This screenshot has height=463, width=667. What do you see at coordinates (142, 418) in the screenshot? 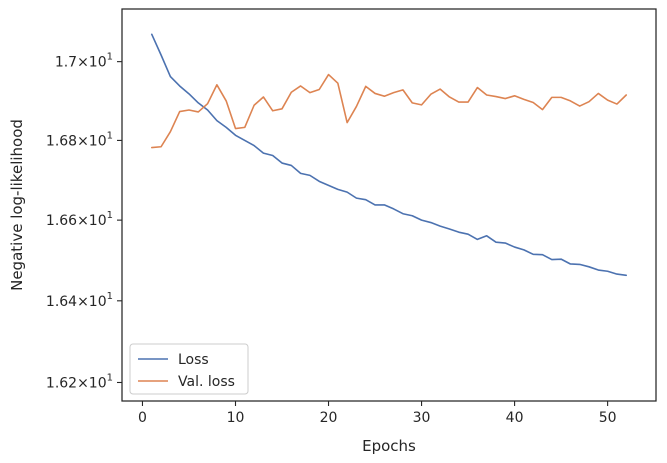
I see `x-tick-label: 0` at bounding box center [142, 418].